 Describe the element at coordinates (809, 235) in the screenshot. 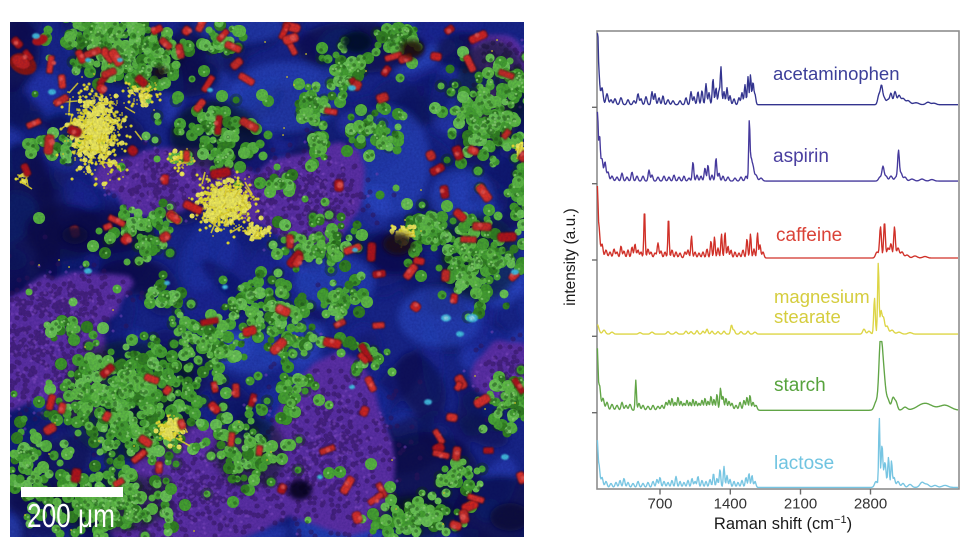

I see `svg-text: caffeine` at that location.